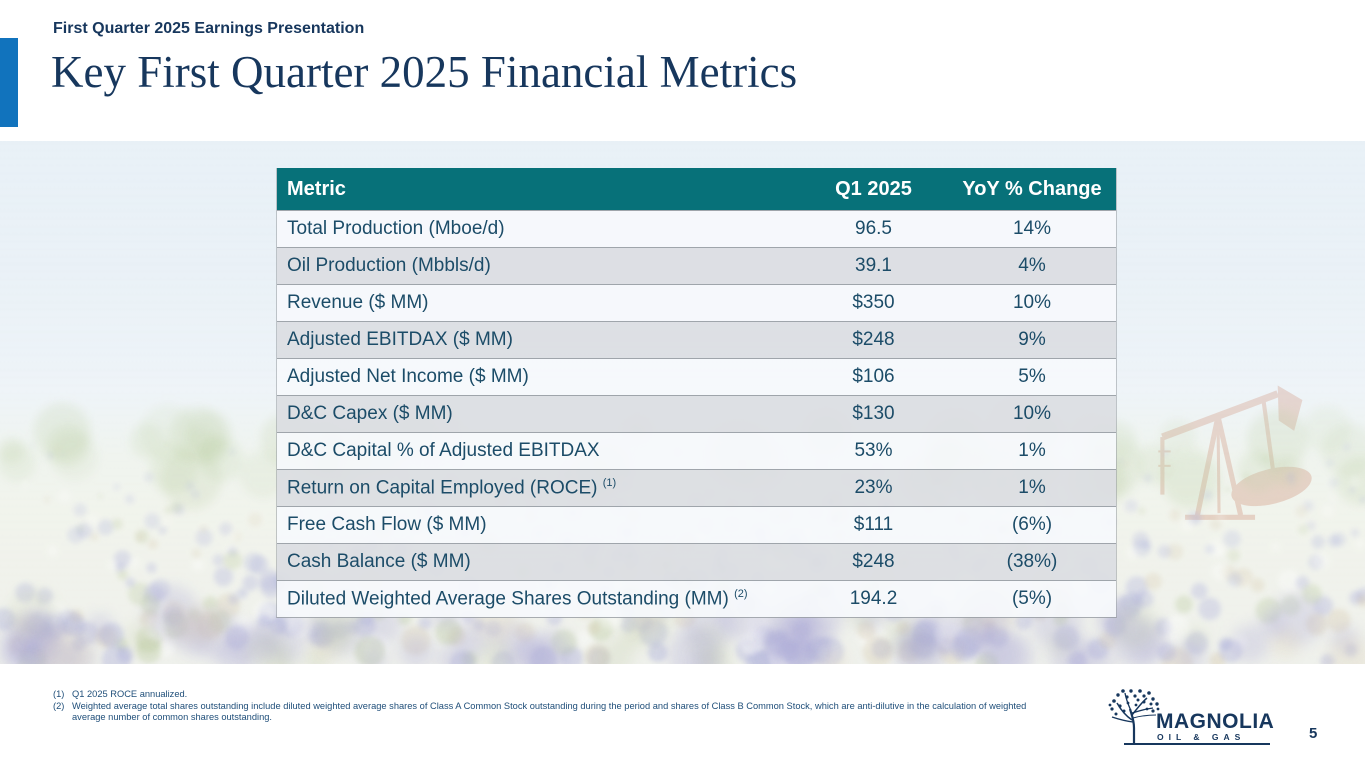 The width and height of the screenshot is (1365, 768). Describe the element at coordinates (1032, 376) in the screenshot. I see `yoy-value-cell: 5%` at that location.